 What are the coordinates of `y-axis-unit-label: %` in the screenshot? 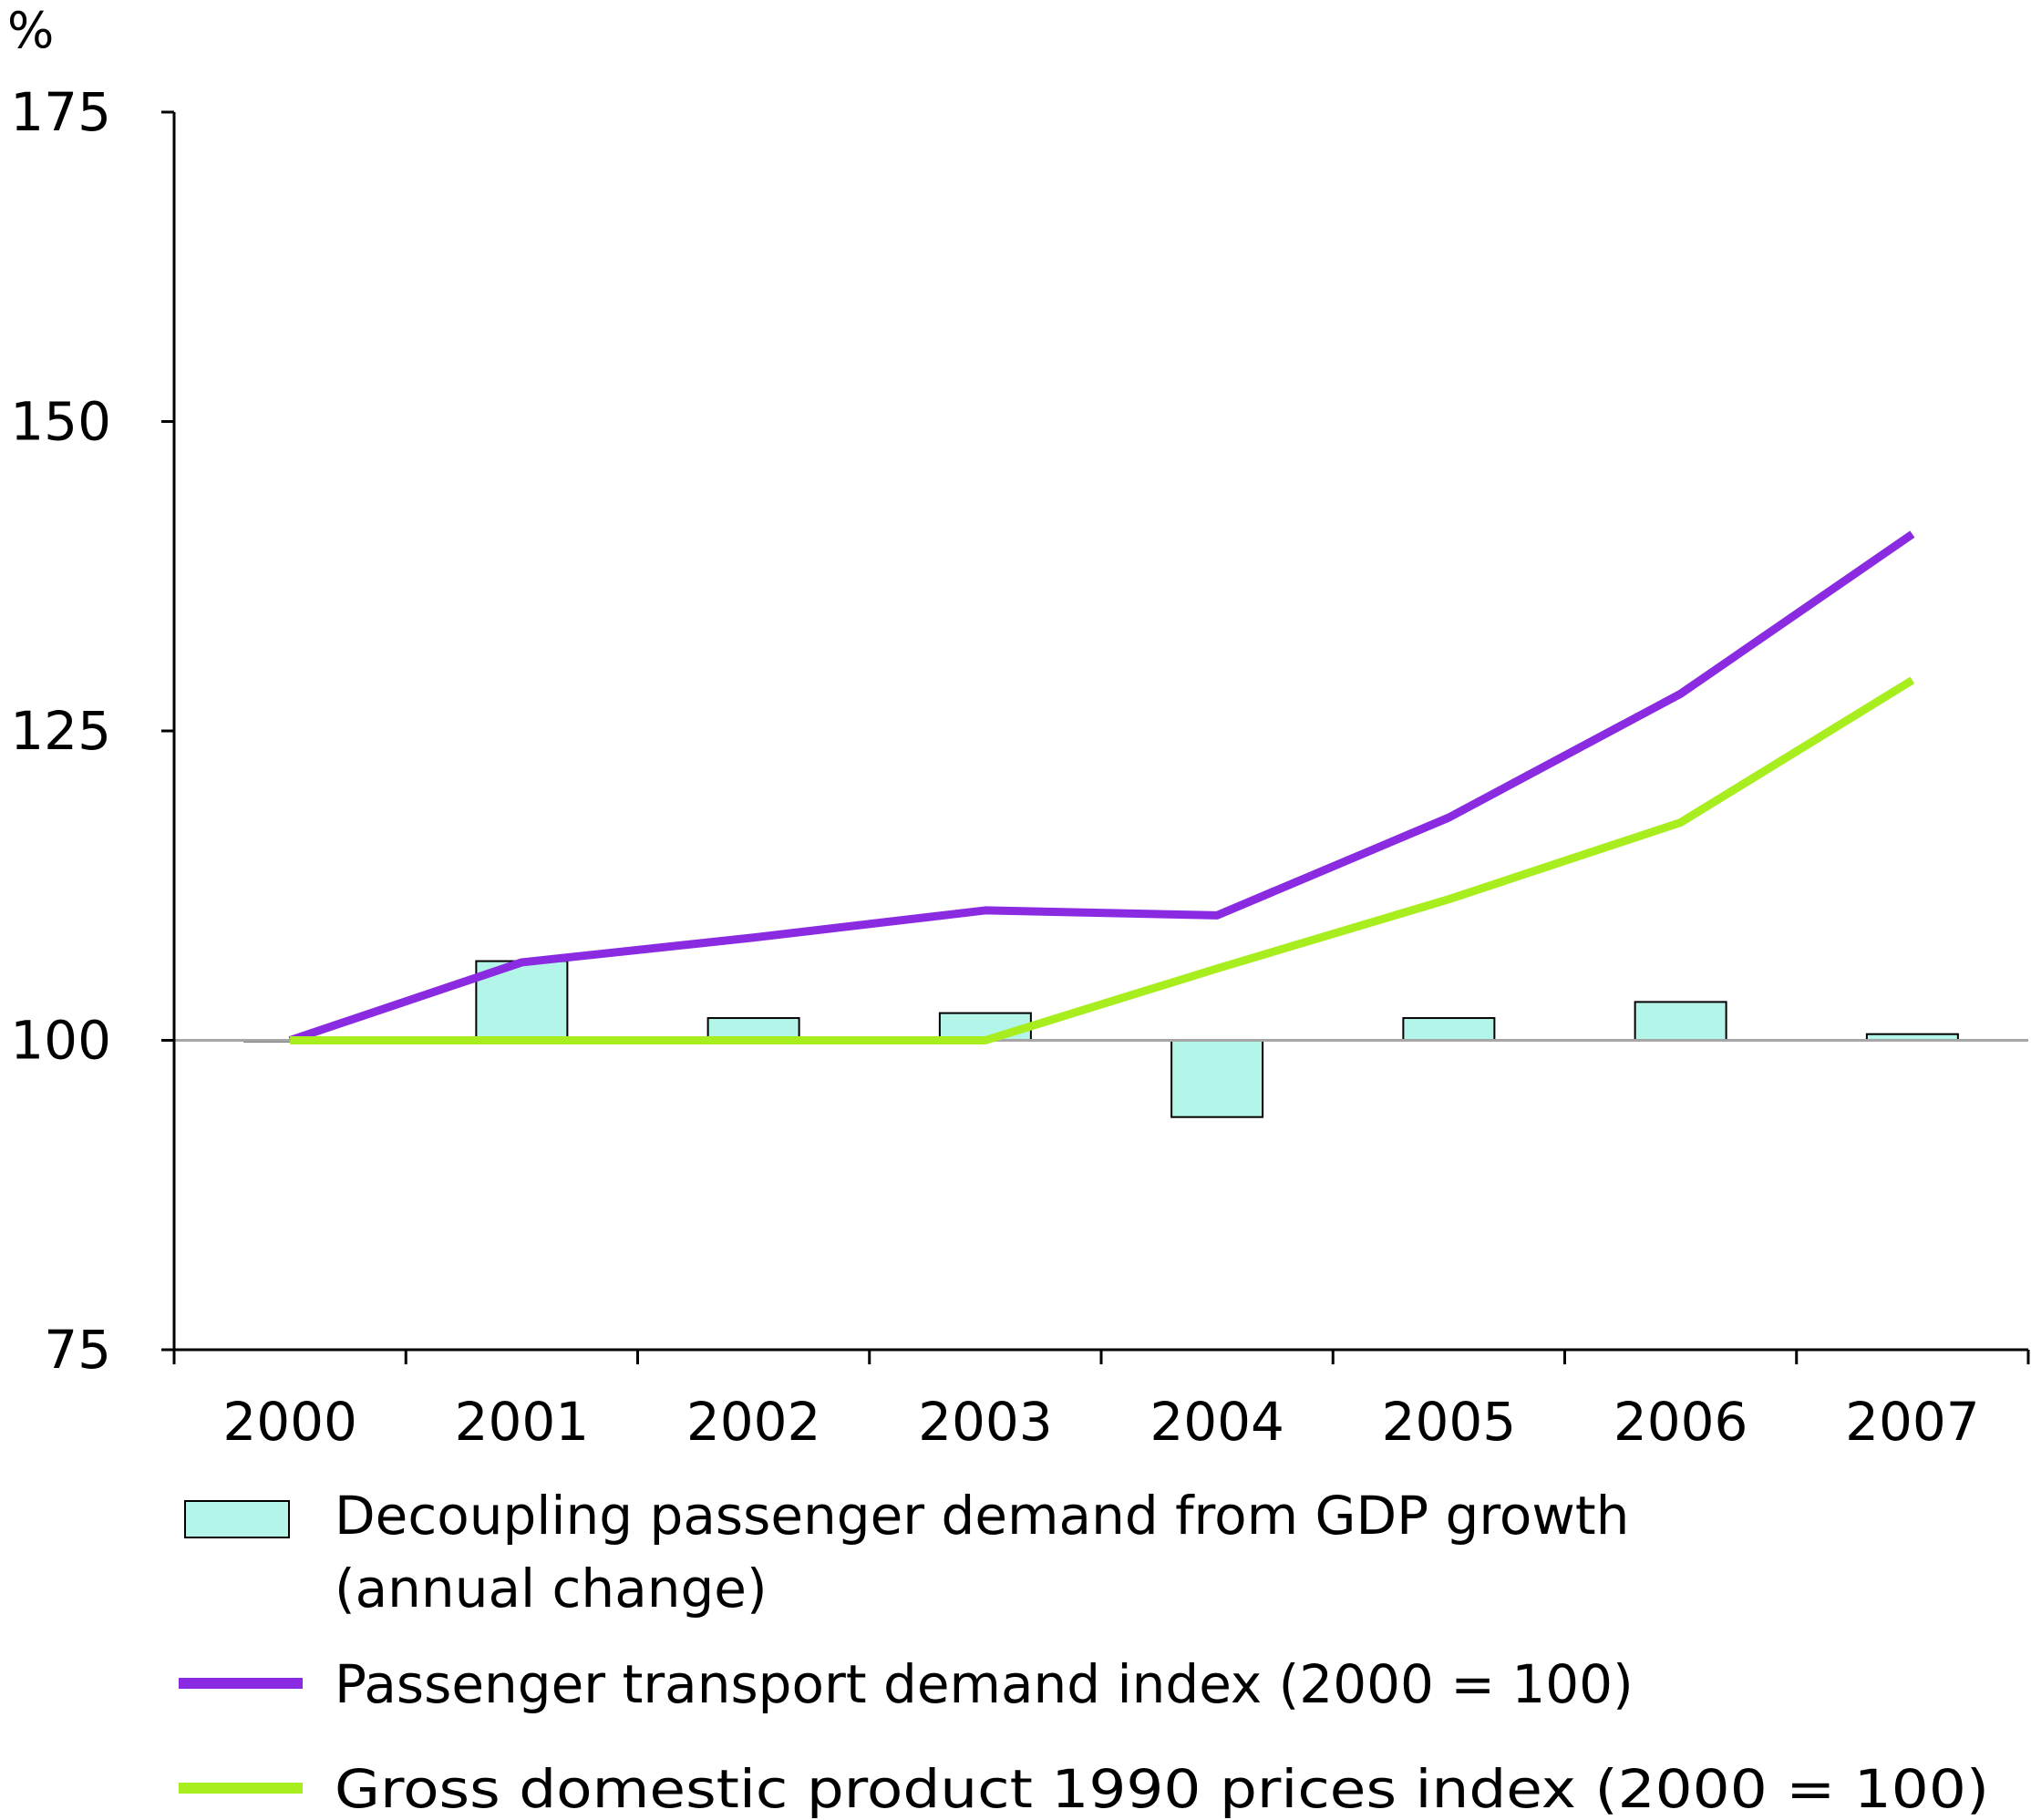 It's located at (31, 30).